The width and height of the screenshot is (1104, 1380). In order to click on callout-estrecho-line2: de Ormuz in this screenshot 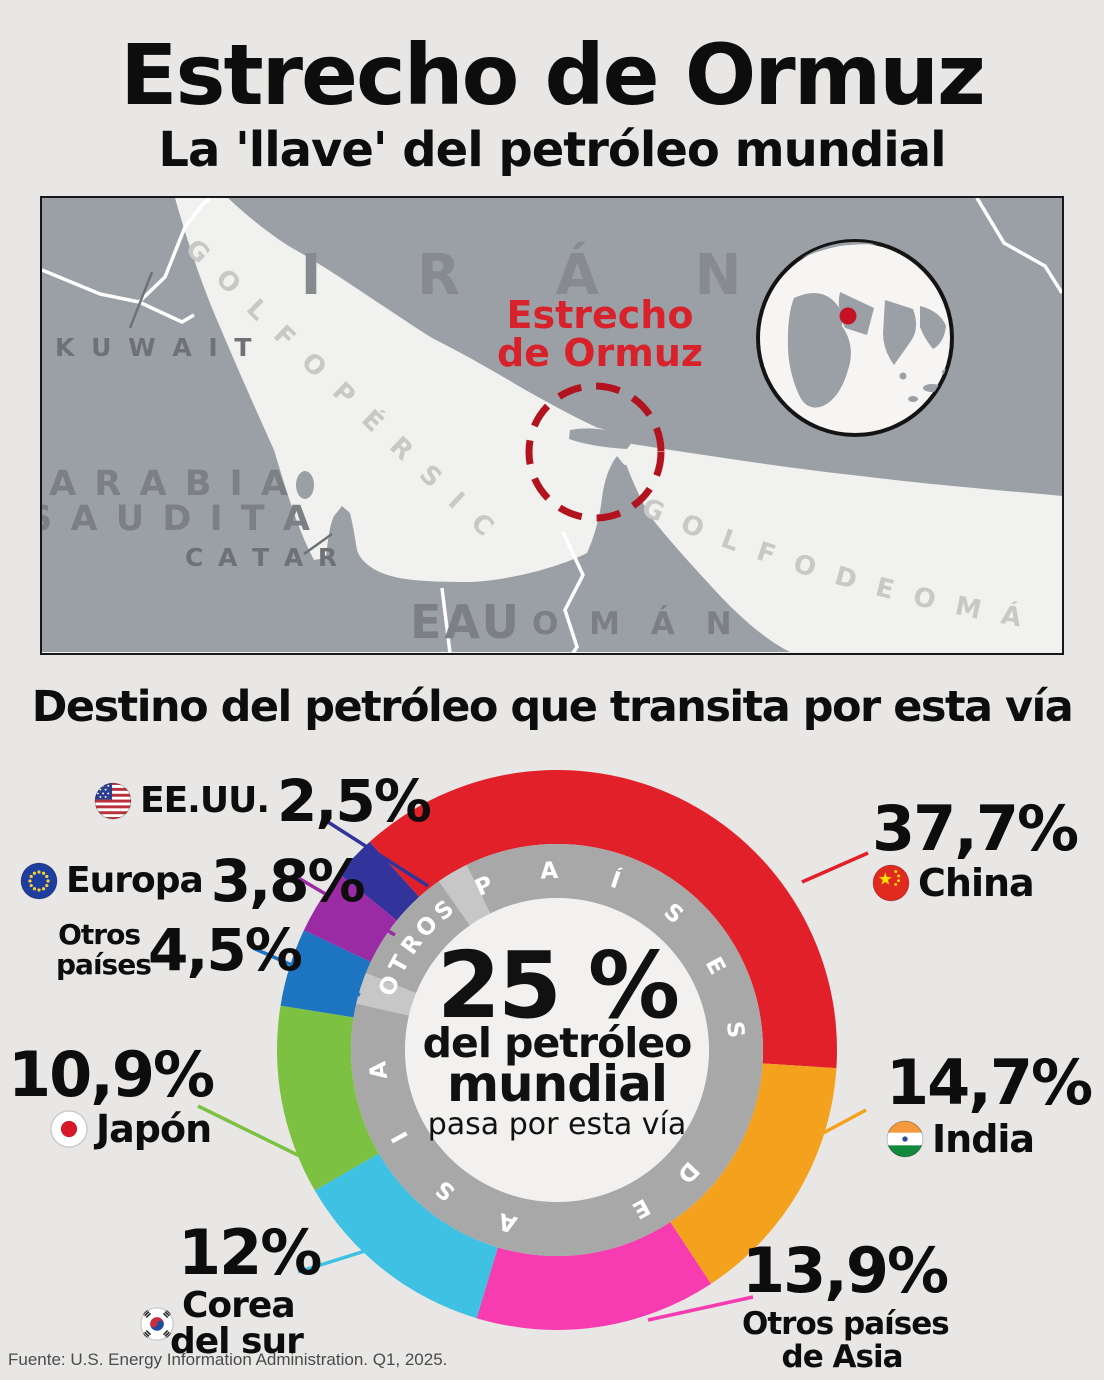, I will do `click(600, 353)`.